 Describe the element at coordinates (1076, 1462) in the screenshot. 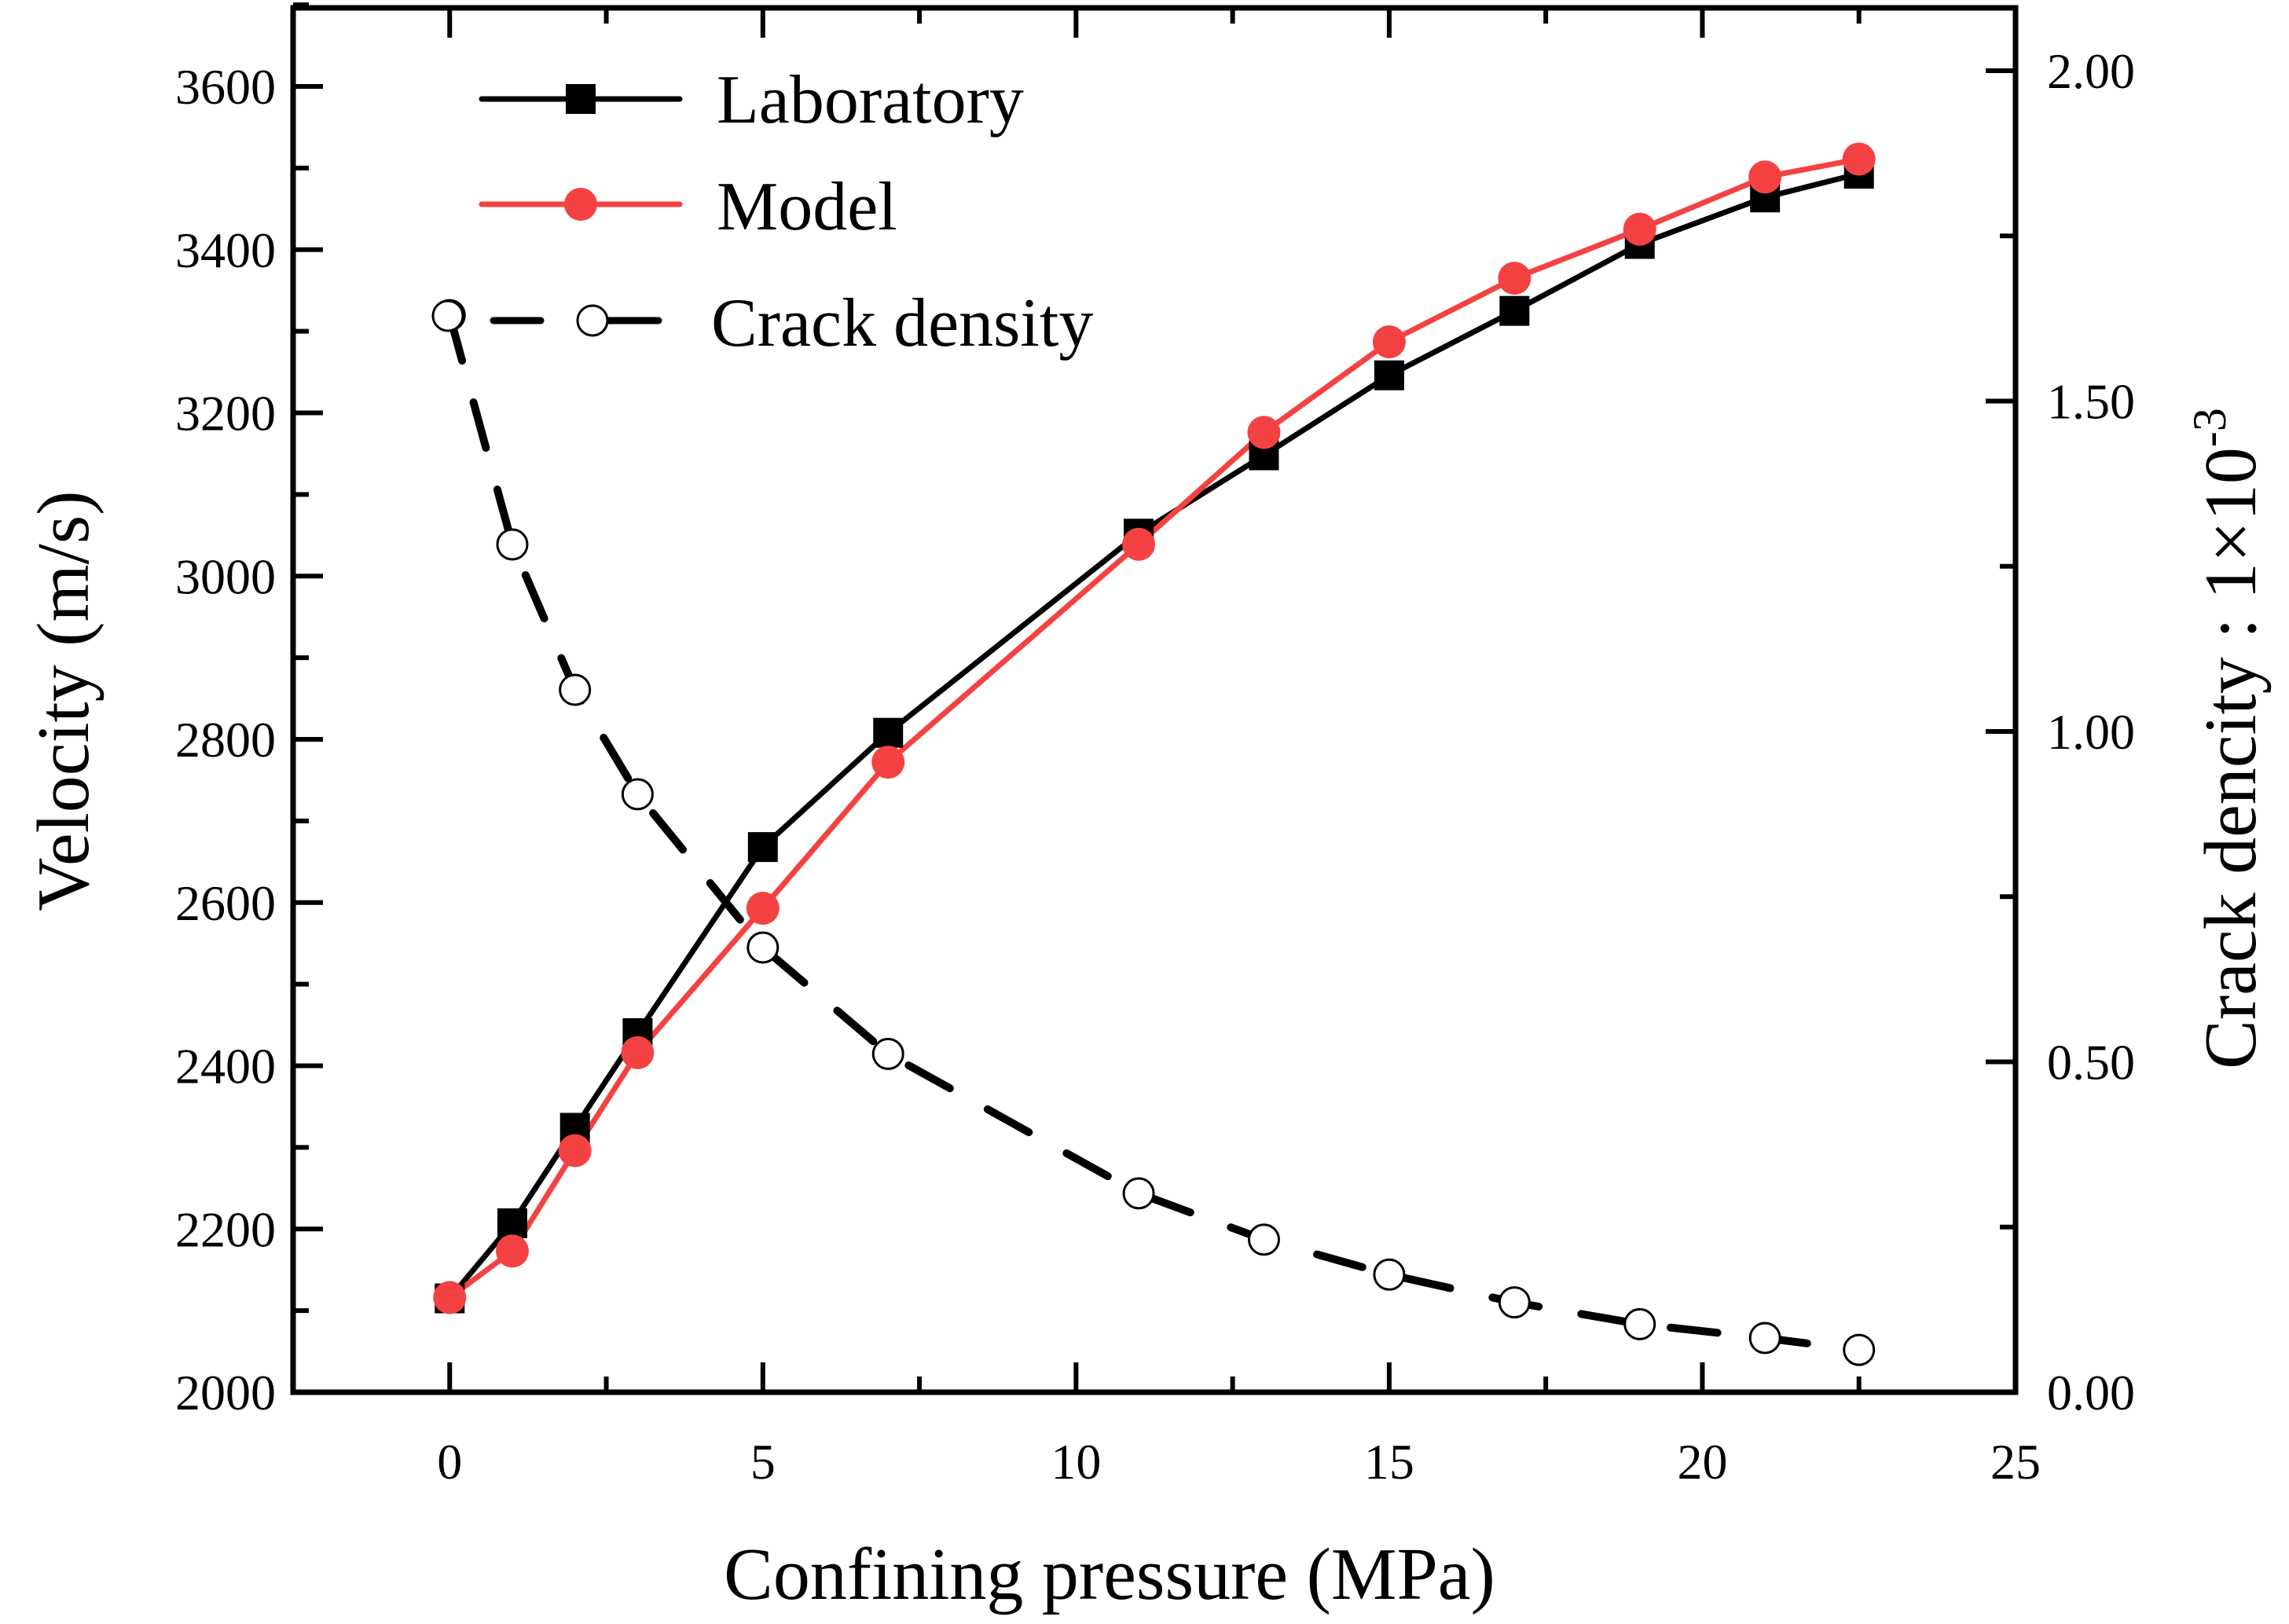

I see `x-tick-label: 10` at that location.